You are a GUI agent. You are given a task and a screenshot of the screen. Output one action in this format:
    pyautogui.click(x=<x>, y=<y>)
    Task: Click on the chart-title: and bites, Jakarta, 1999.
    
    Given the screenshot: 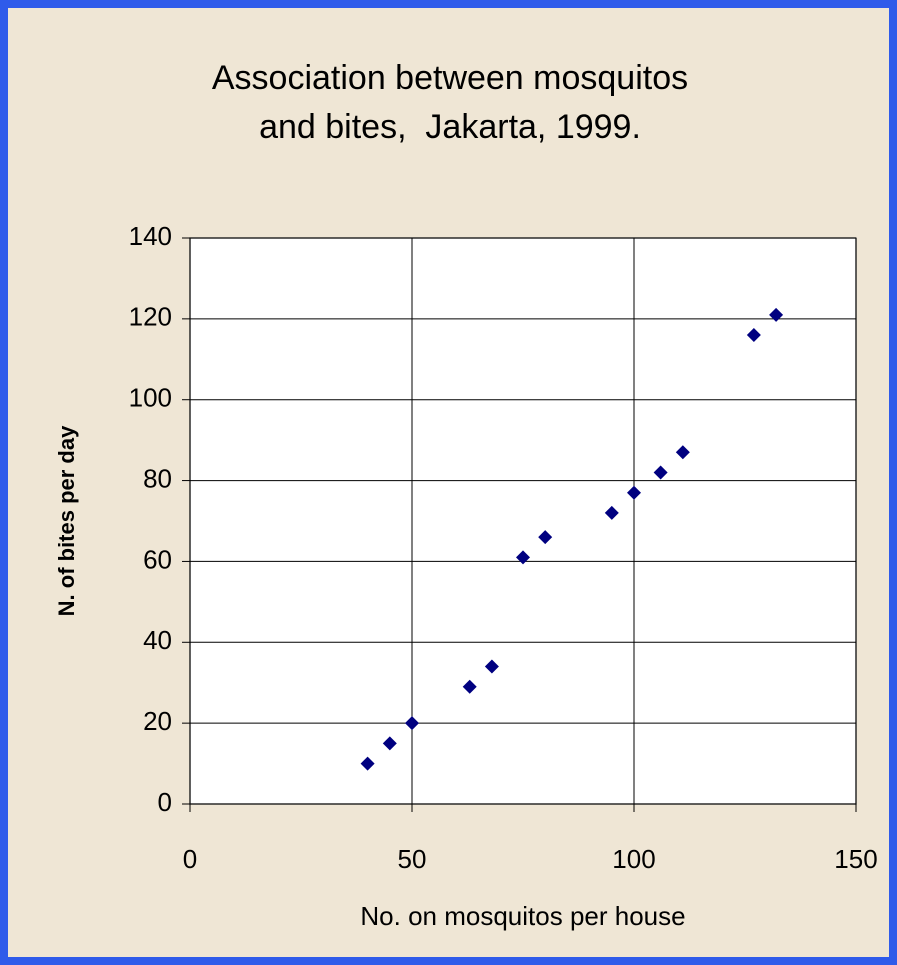 What is the action you would take?
    pyautogui.click(x=450, y=127)
    